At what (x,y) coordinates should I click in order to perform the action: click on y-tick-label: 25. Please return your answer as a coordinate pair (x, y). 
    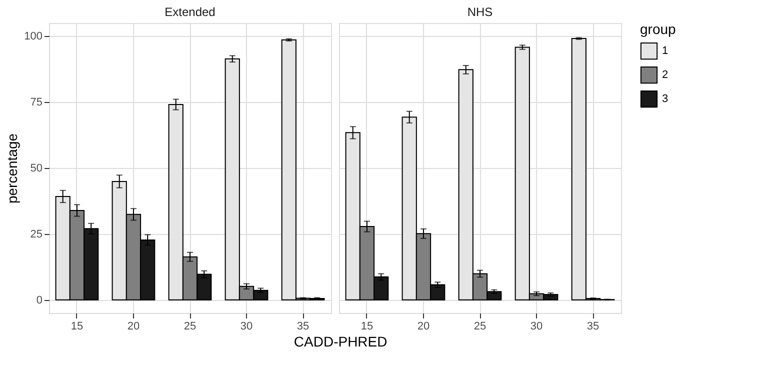
    Looking at the image, I should click on (36, 234).